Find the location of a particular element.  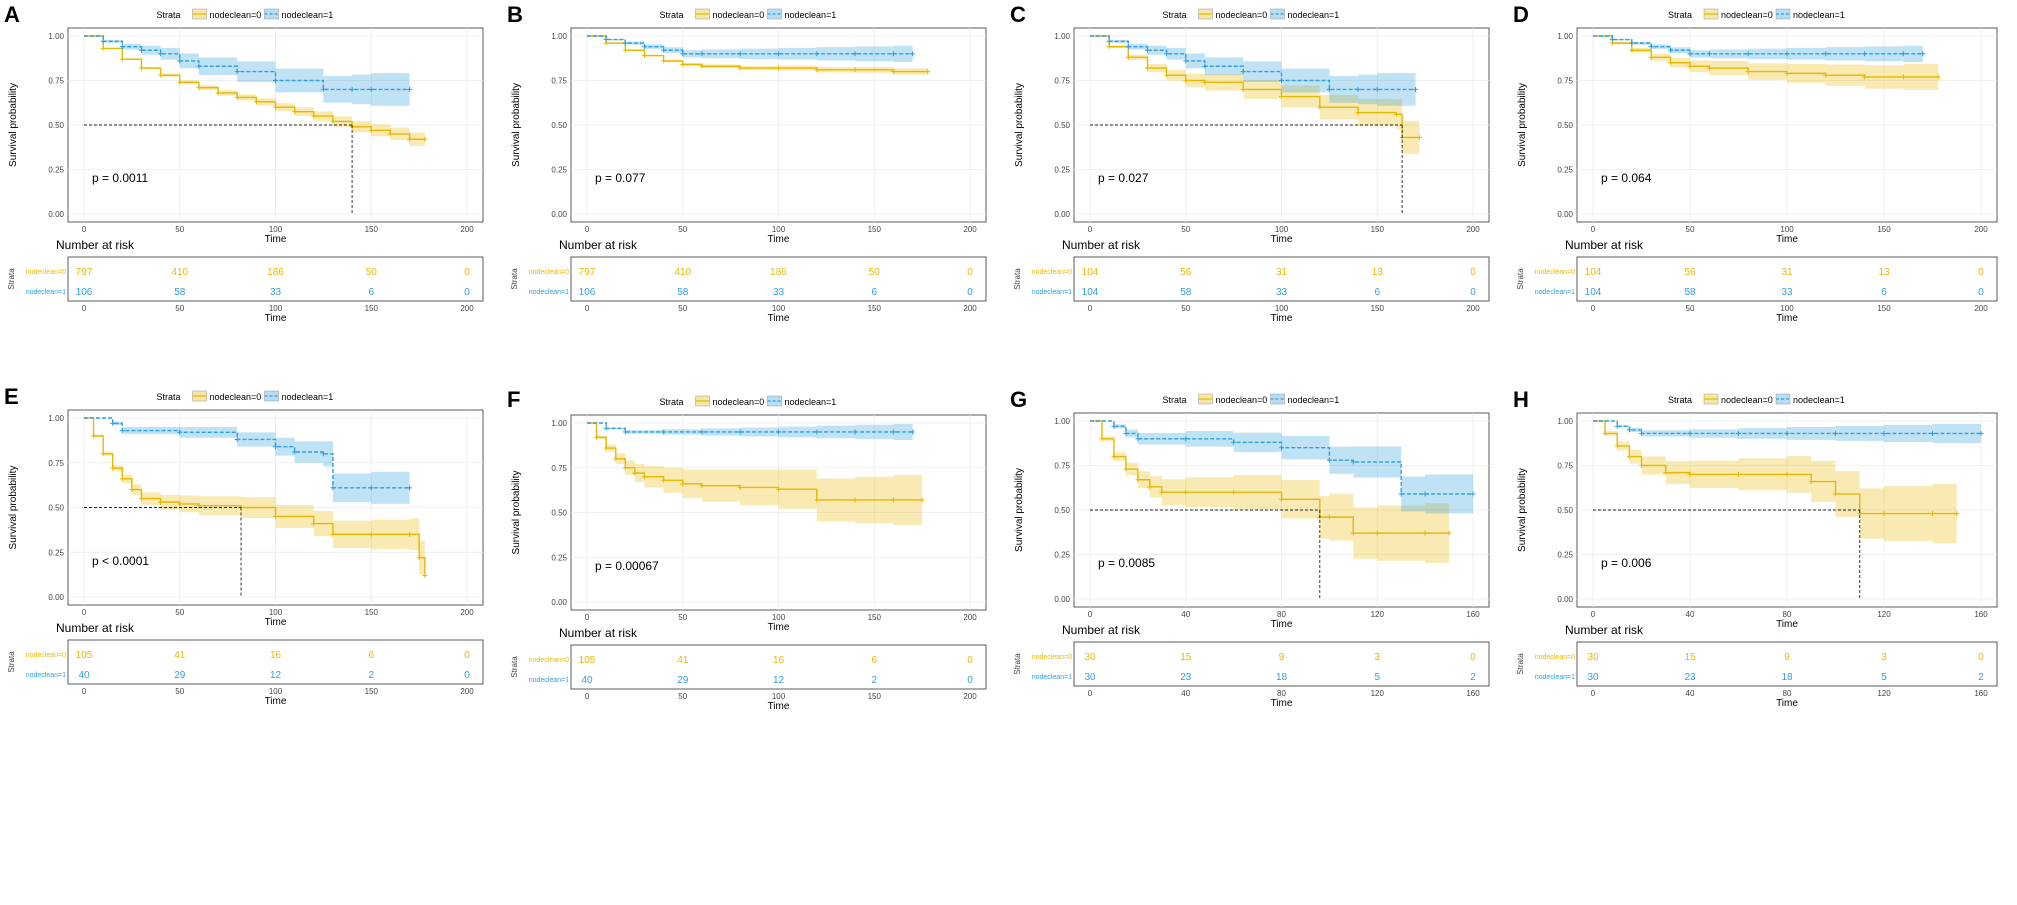

p-value: p = 0.027 is located at coordinates (1123, 178).